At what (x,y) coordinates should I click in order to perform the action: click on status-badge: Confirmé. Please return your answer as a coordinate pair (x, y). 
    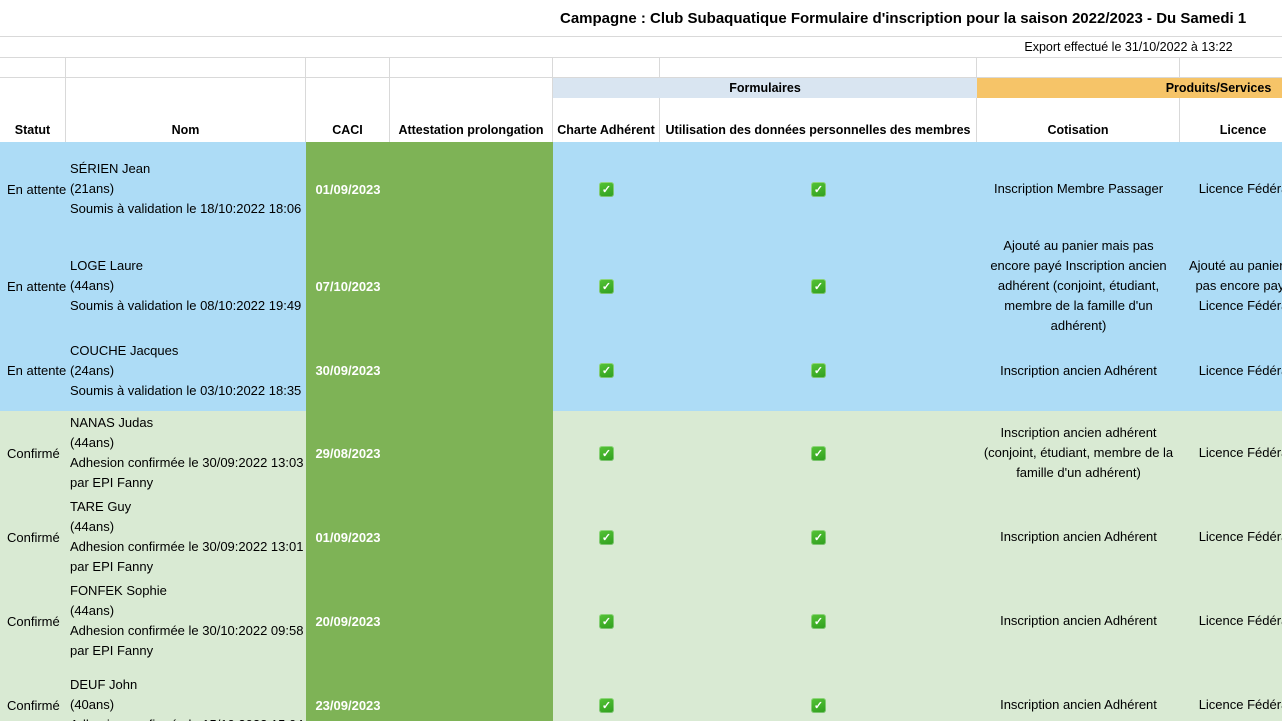
    Looking at the image, I should click on (33, 453).